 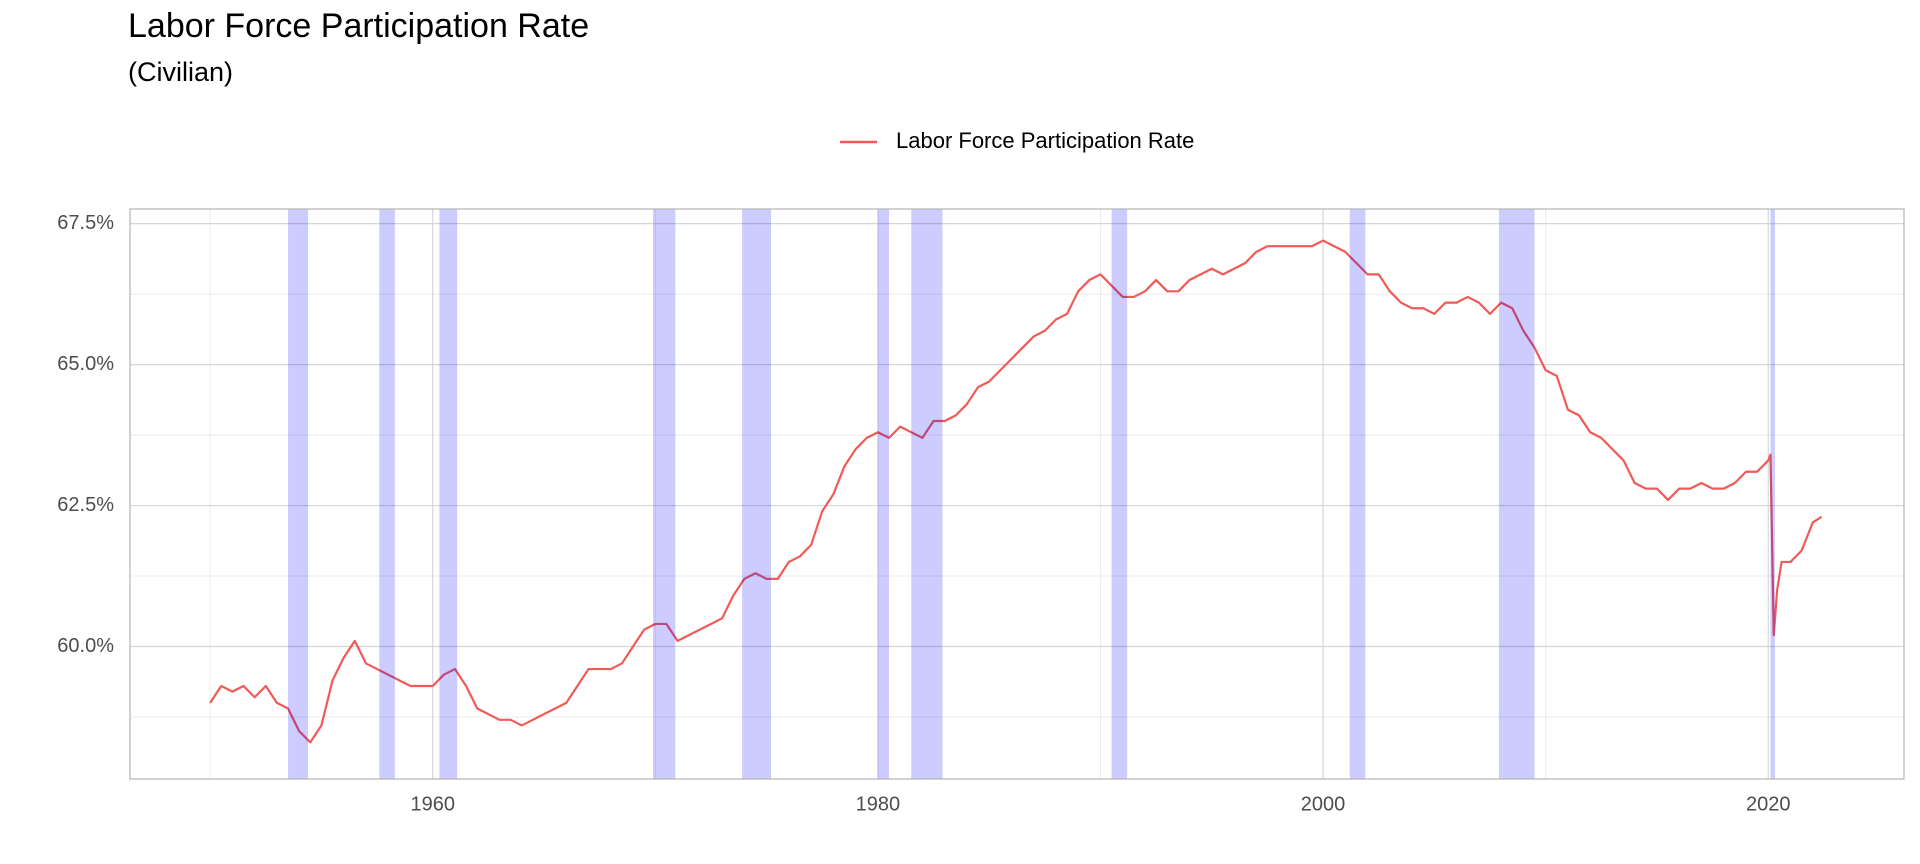 I want to click on chart-title: Labor Force Participation Rate, so click(x=358, y=26).